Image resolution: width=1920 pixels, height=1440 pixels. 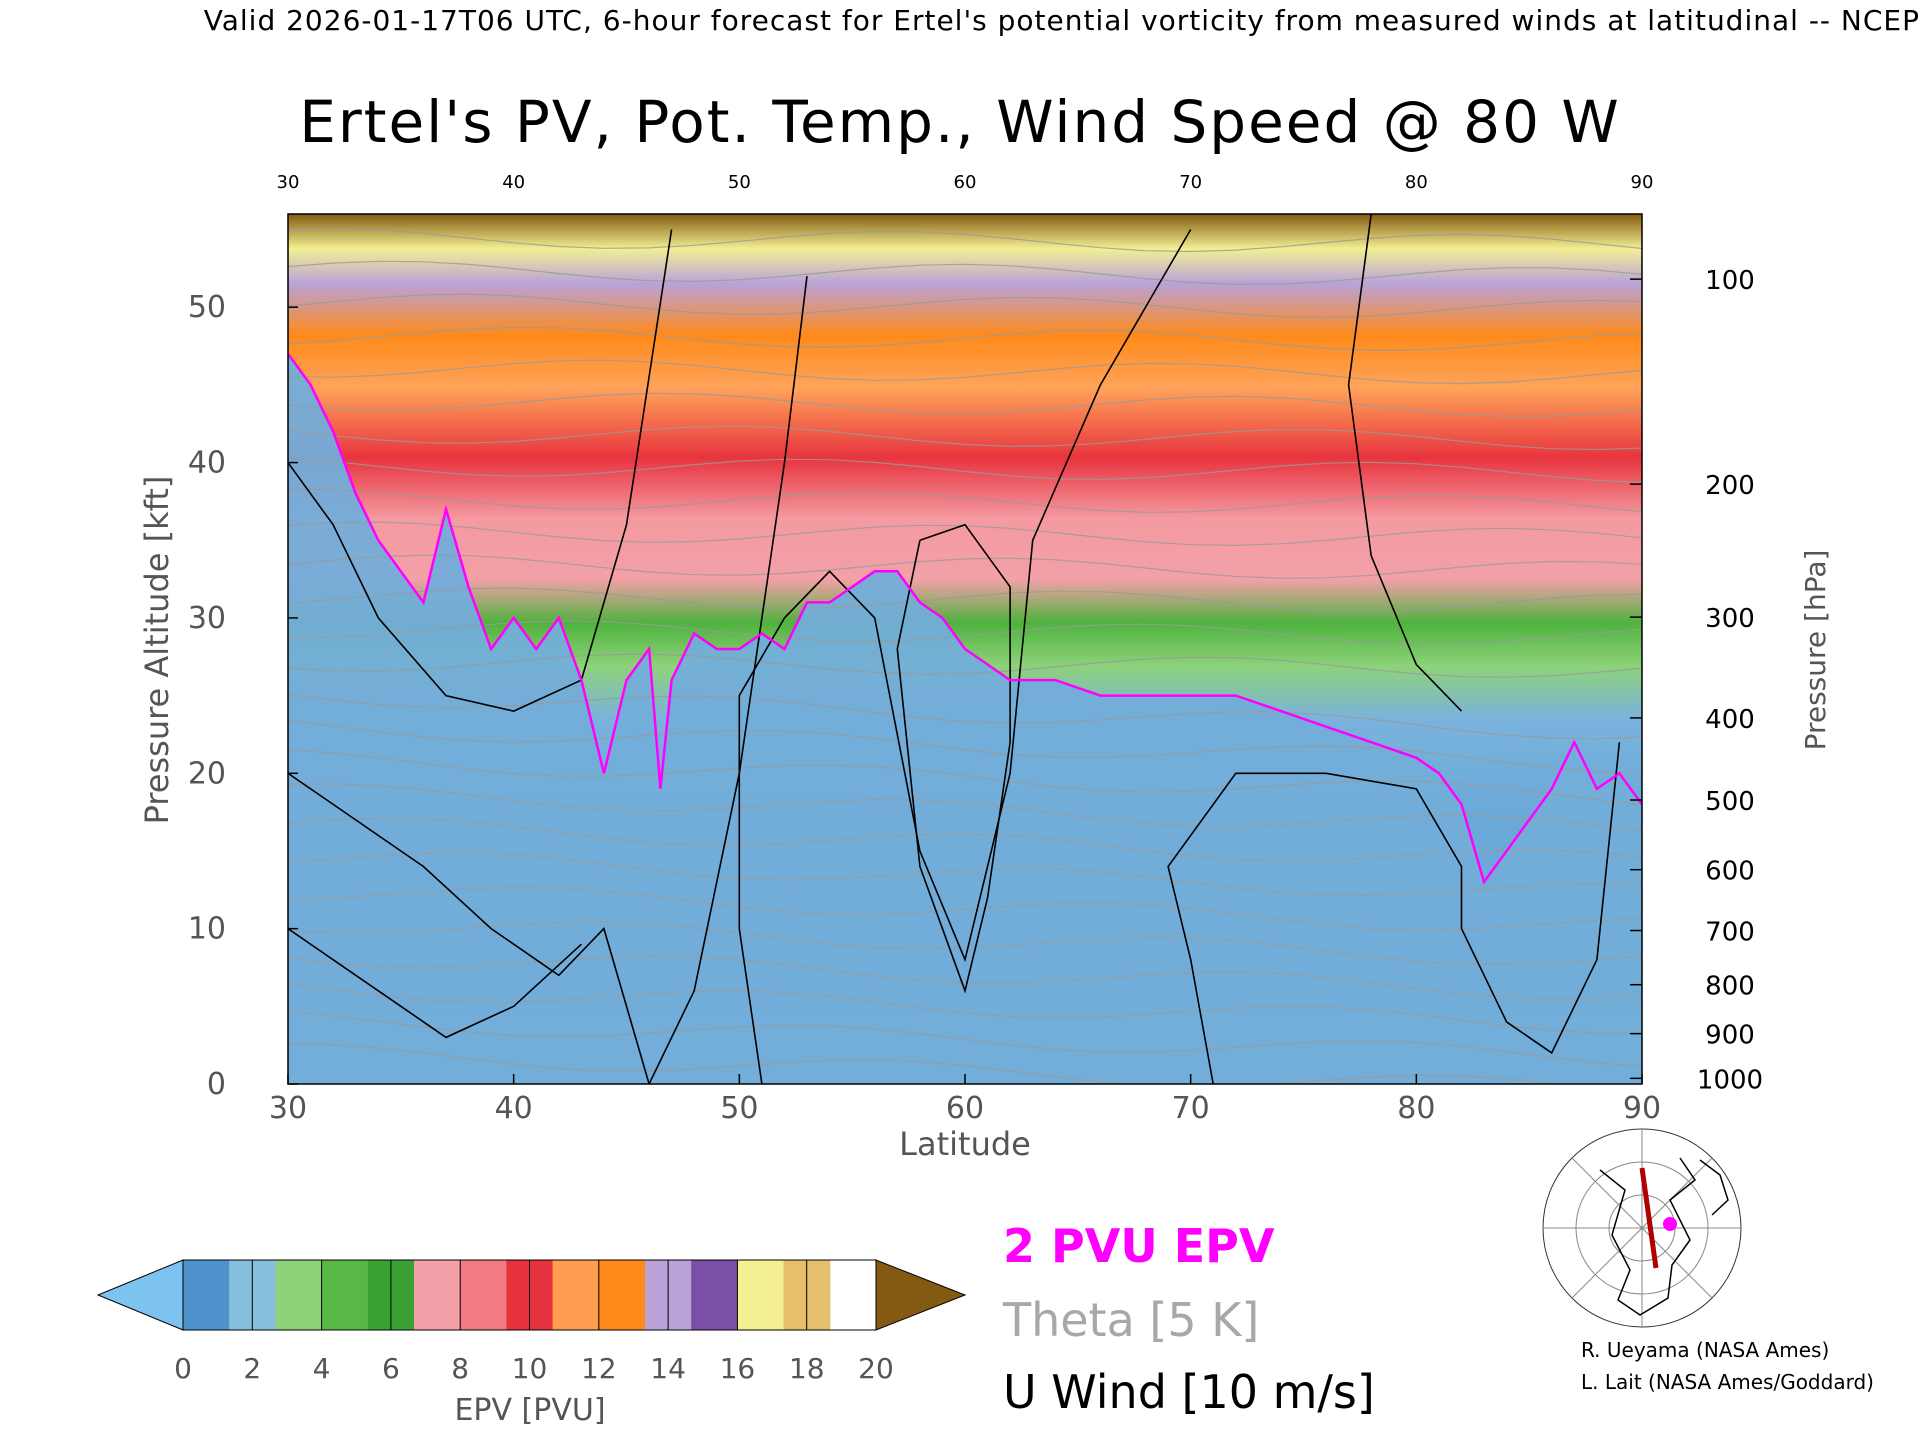 I want to click on x-axis-label: Latitude, so click(x=965, y=1144).